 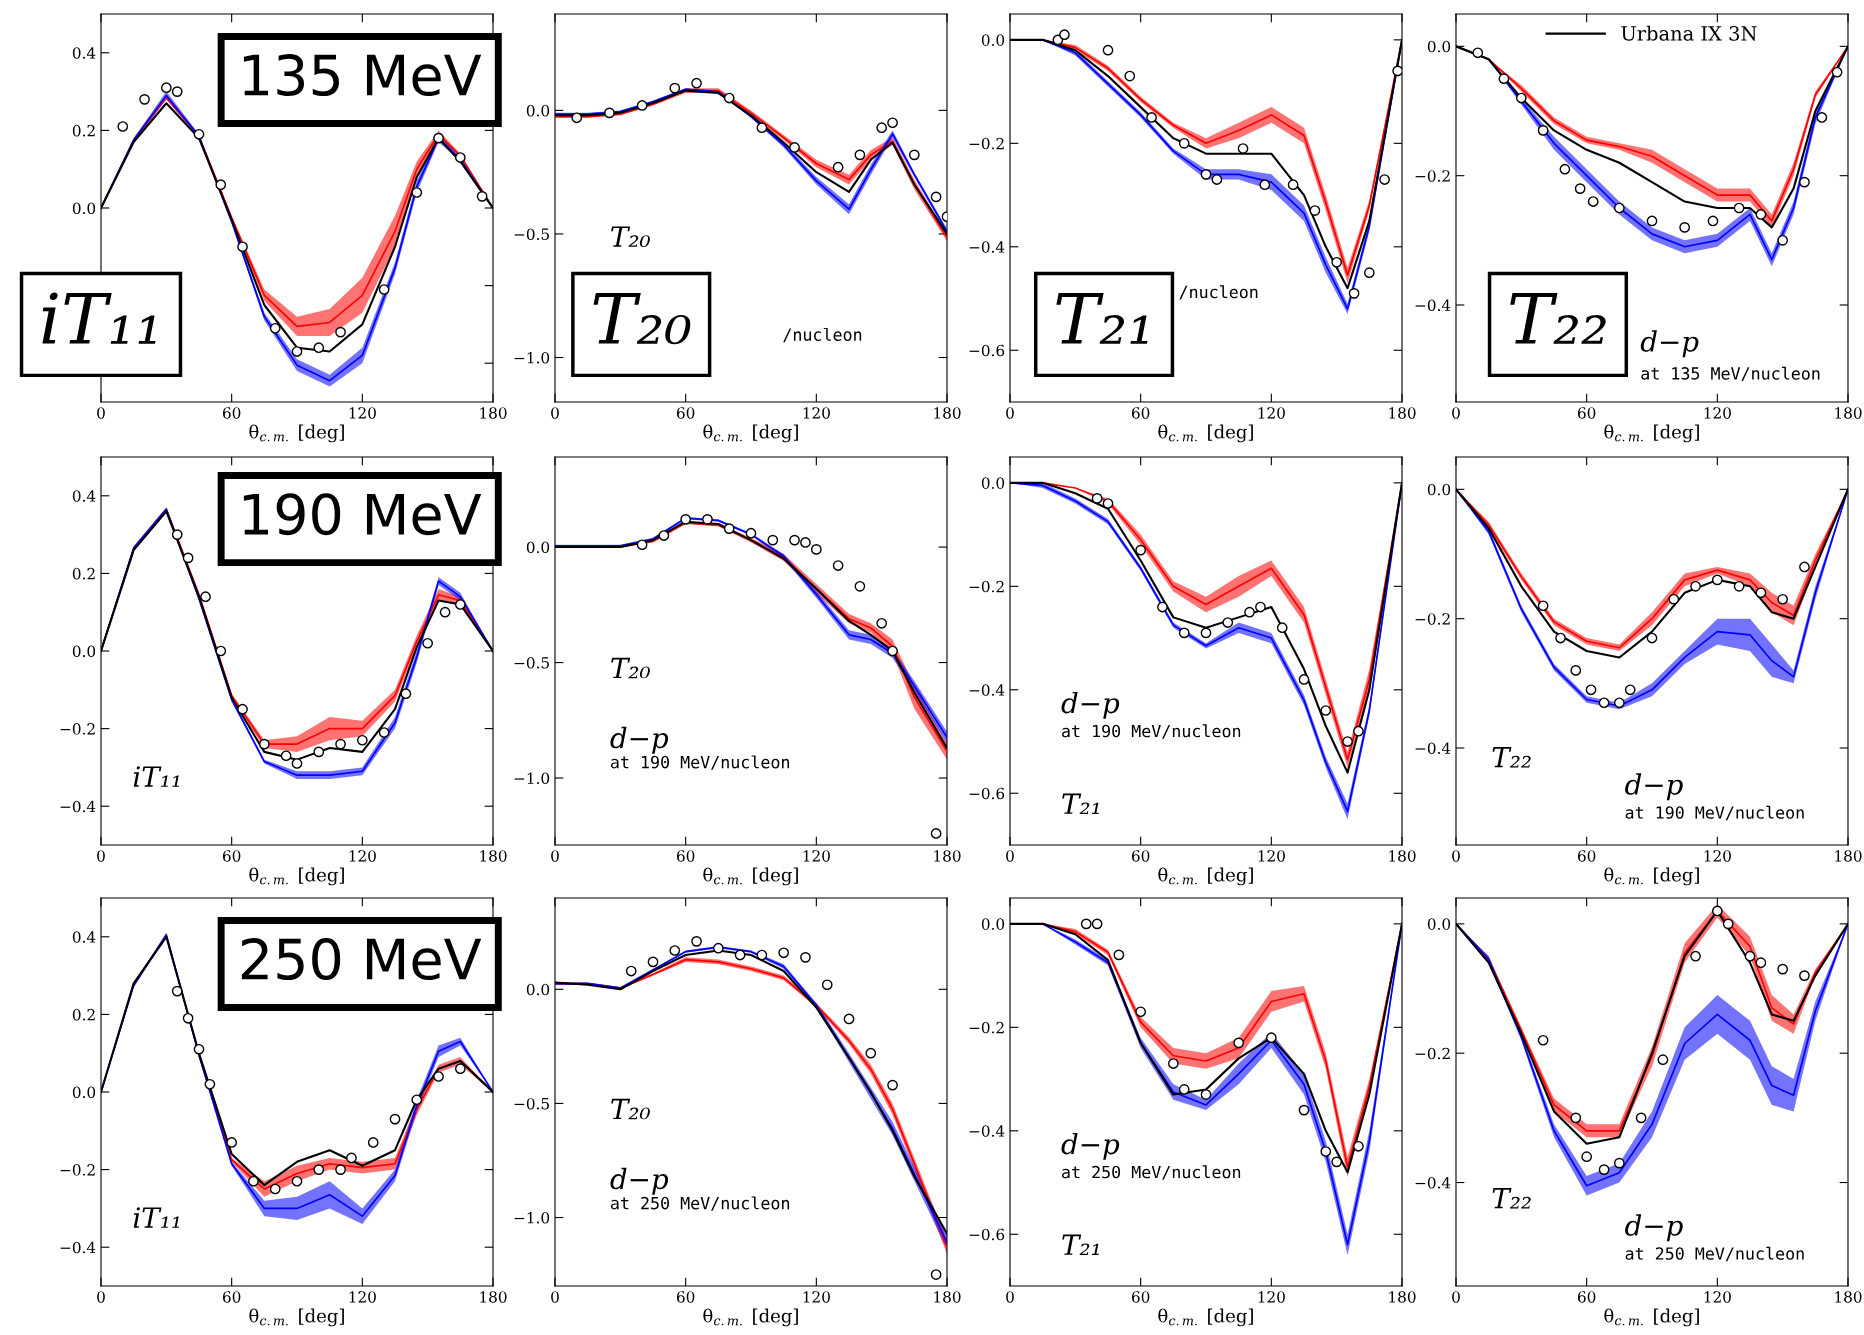 What do you see at coordinates (532, 778) in the screenshot?
I see `y-tick-label: −1.0` at bounding box center [532, 778].